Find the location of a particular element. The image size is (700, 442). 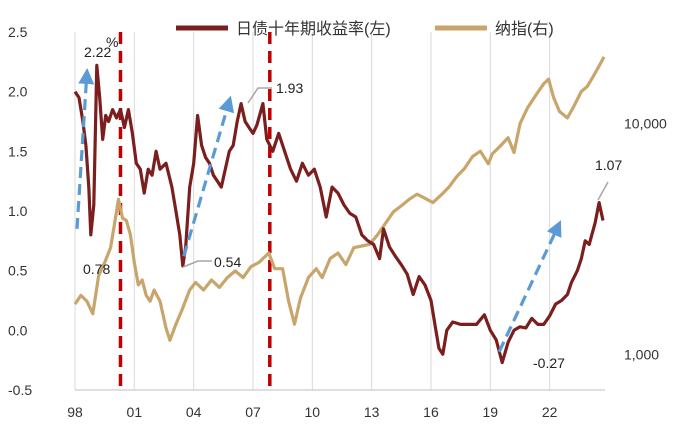

annotation-label: 0.78 is located at coordinates (96, 269).